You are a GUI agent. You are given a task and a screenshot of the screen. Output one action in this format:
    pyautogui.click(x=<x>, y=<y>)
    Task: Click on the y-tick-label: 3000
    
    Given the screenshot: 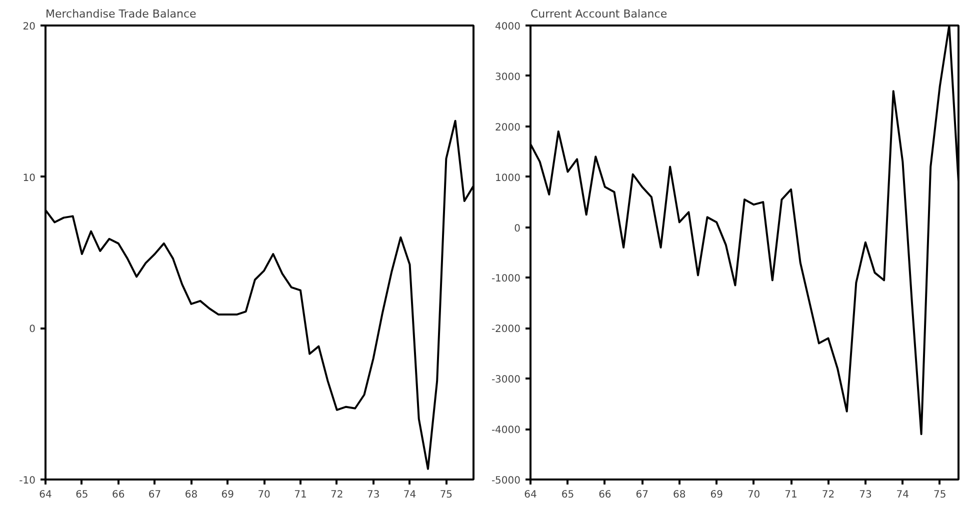 What is the action you would take?
    pyautogui.click(x=508, y=77)
    